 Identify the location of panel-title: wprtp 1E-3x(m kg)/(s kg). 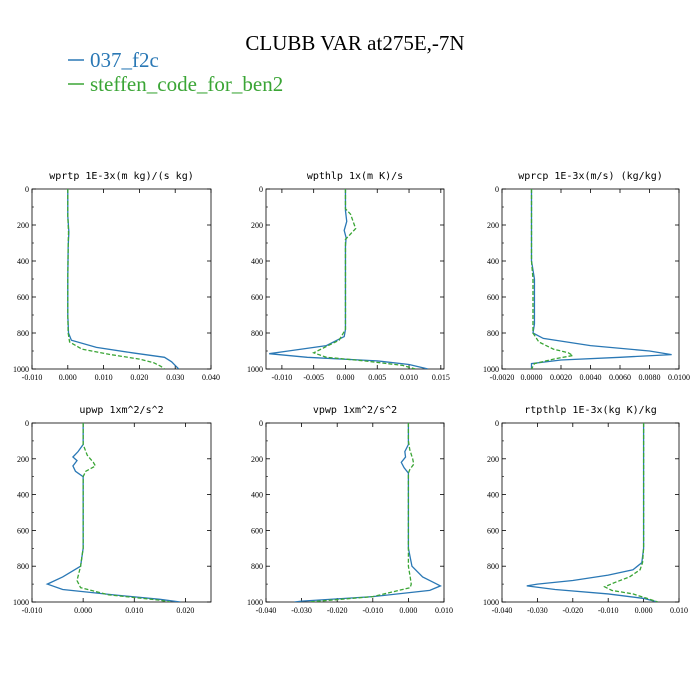
(121, 176).